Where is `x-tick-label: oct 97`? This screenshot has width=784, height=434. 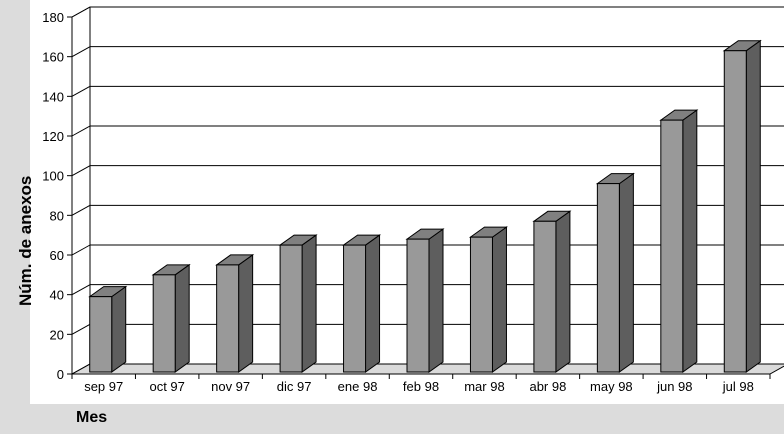 x-tick-label: oct 97 is located at coordinates (166, 386).